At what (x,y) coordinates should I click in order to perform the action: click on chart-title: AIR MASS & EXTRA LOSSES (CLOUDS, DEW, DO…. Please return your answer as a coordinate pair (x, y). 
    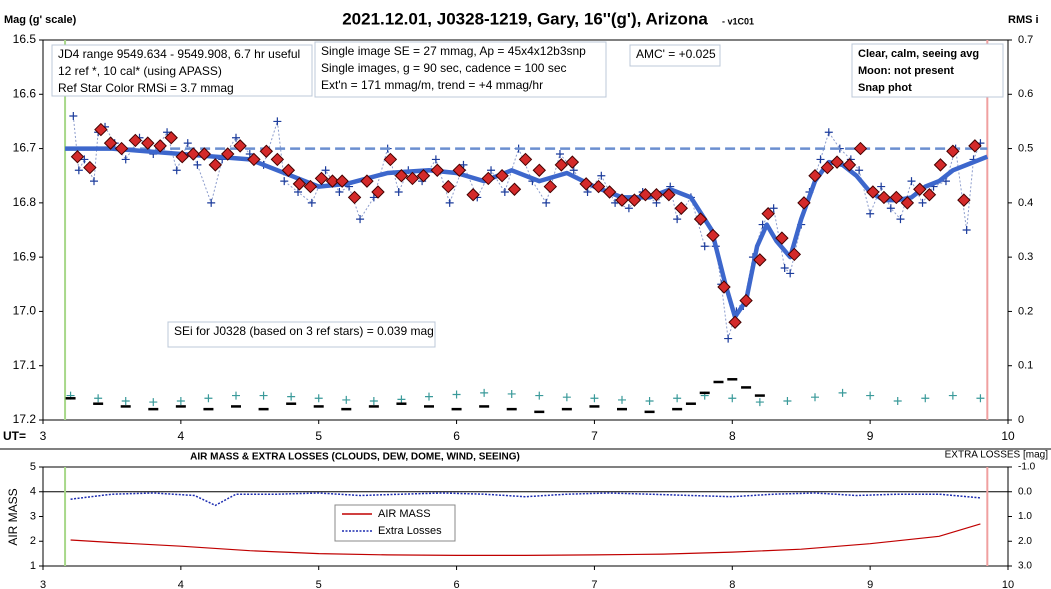
    Looking at the image, I should click on (355, 457).